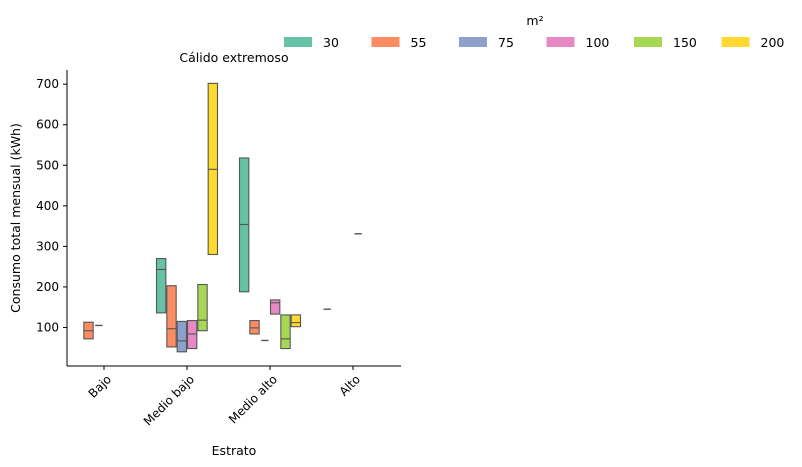  Describe the element at coordinates (47, 84) in the screenshot. I see `y-tick-label: 700` at that location.